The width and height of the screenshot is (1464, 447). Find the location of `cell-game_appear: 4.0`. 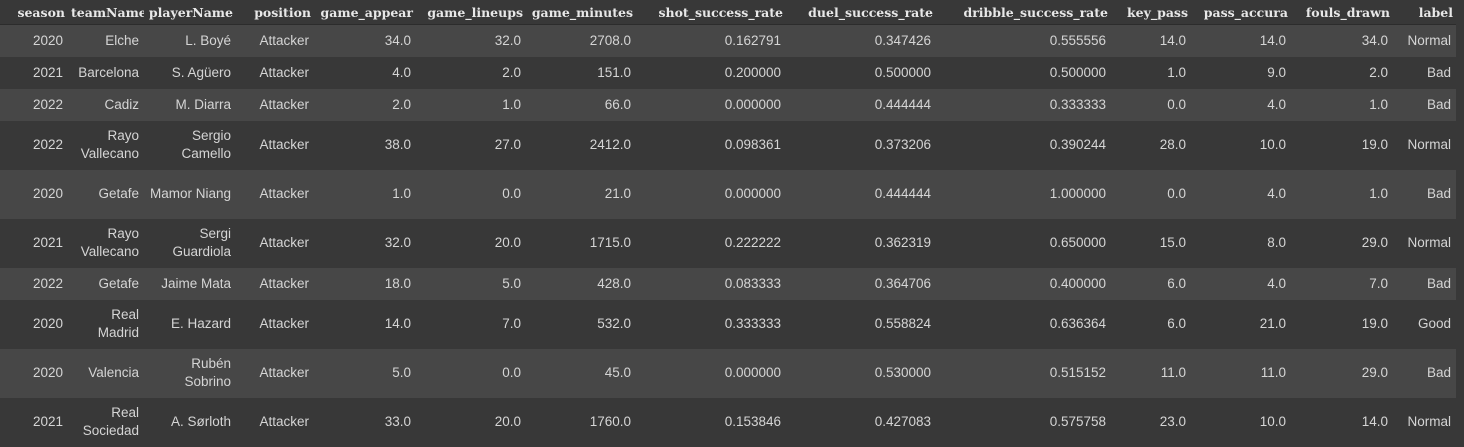

cell-game_appear: 4.0 is located at coordinates (365, 72).